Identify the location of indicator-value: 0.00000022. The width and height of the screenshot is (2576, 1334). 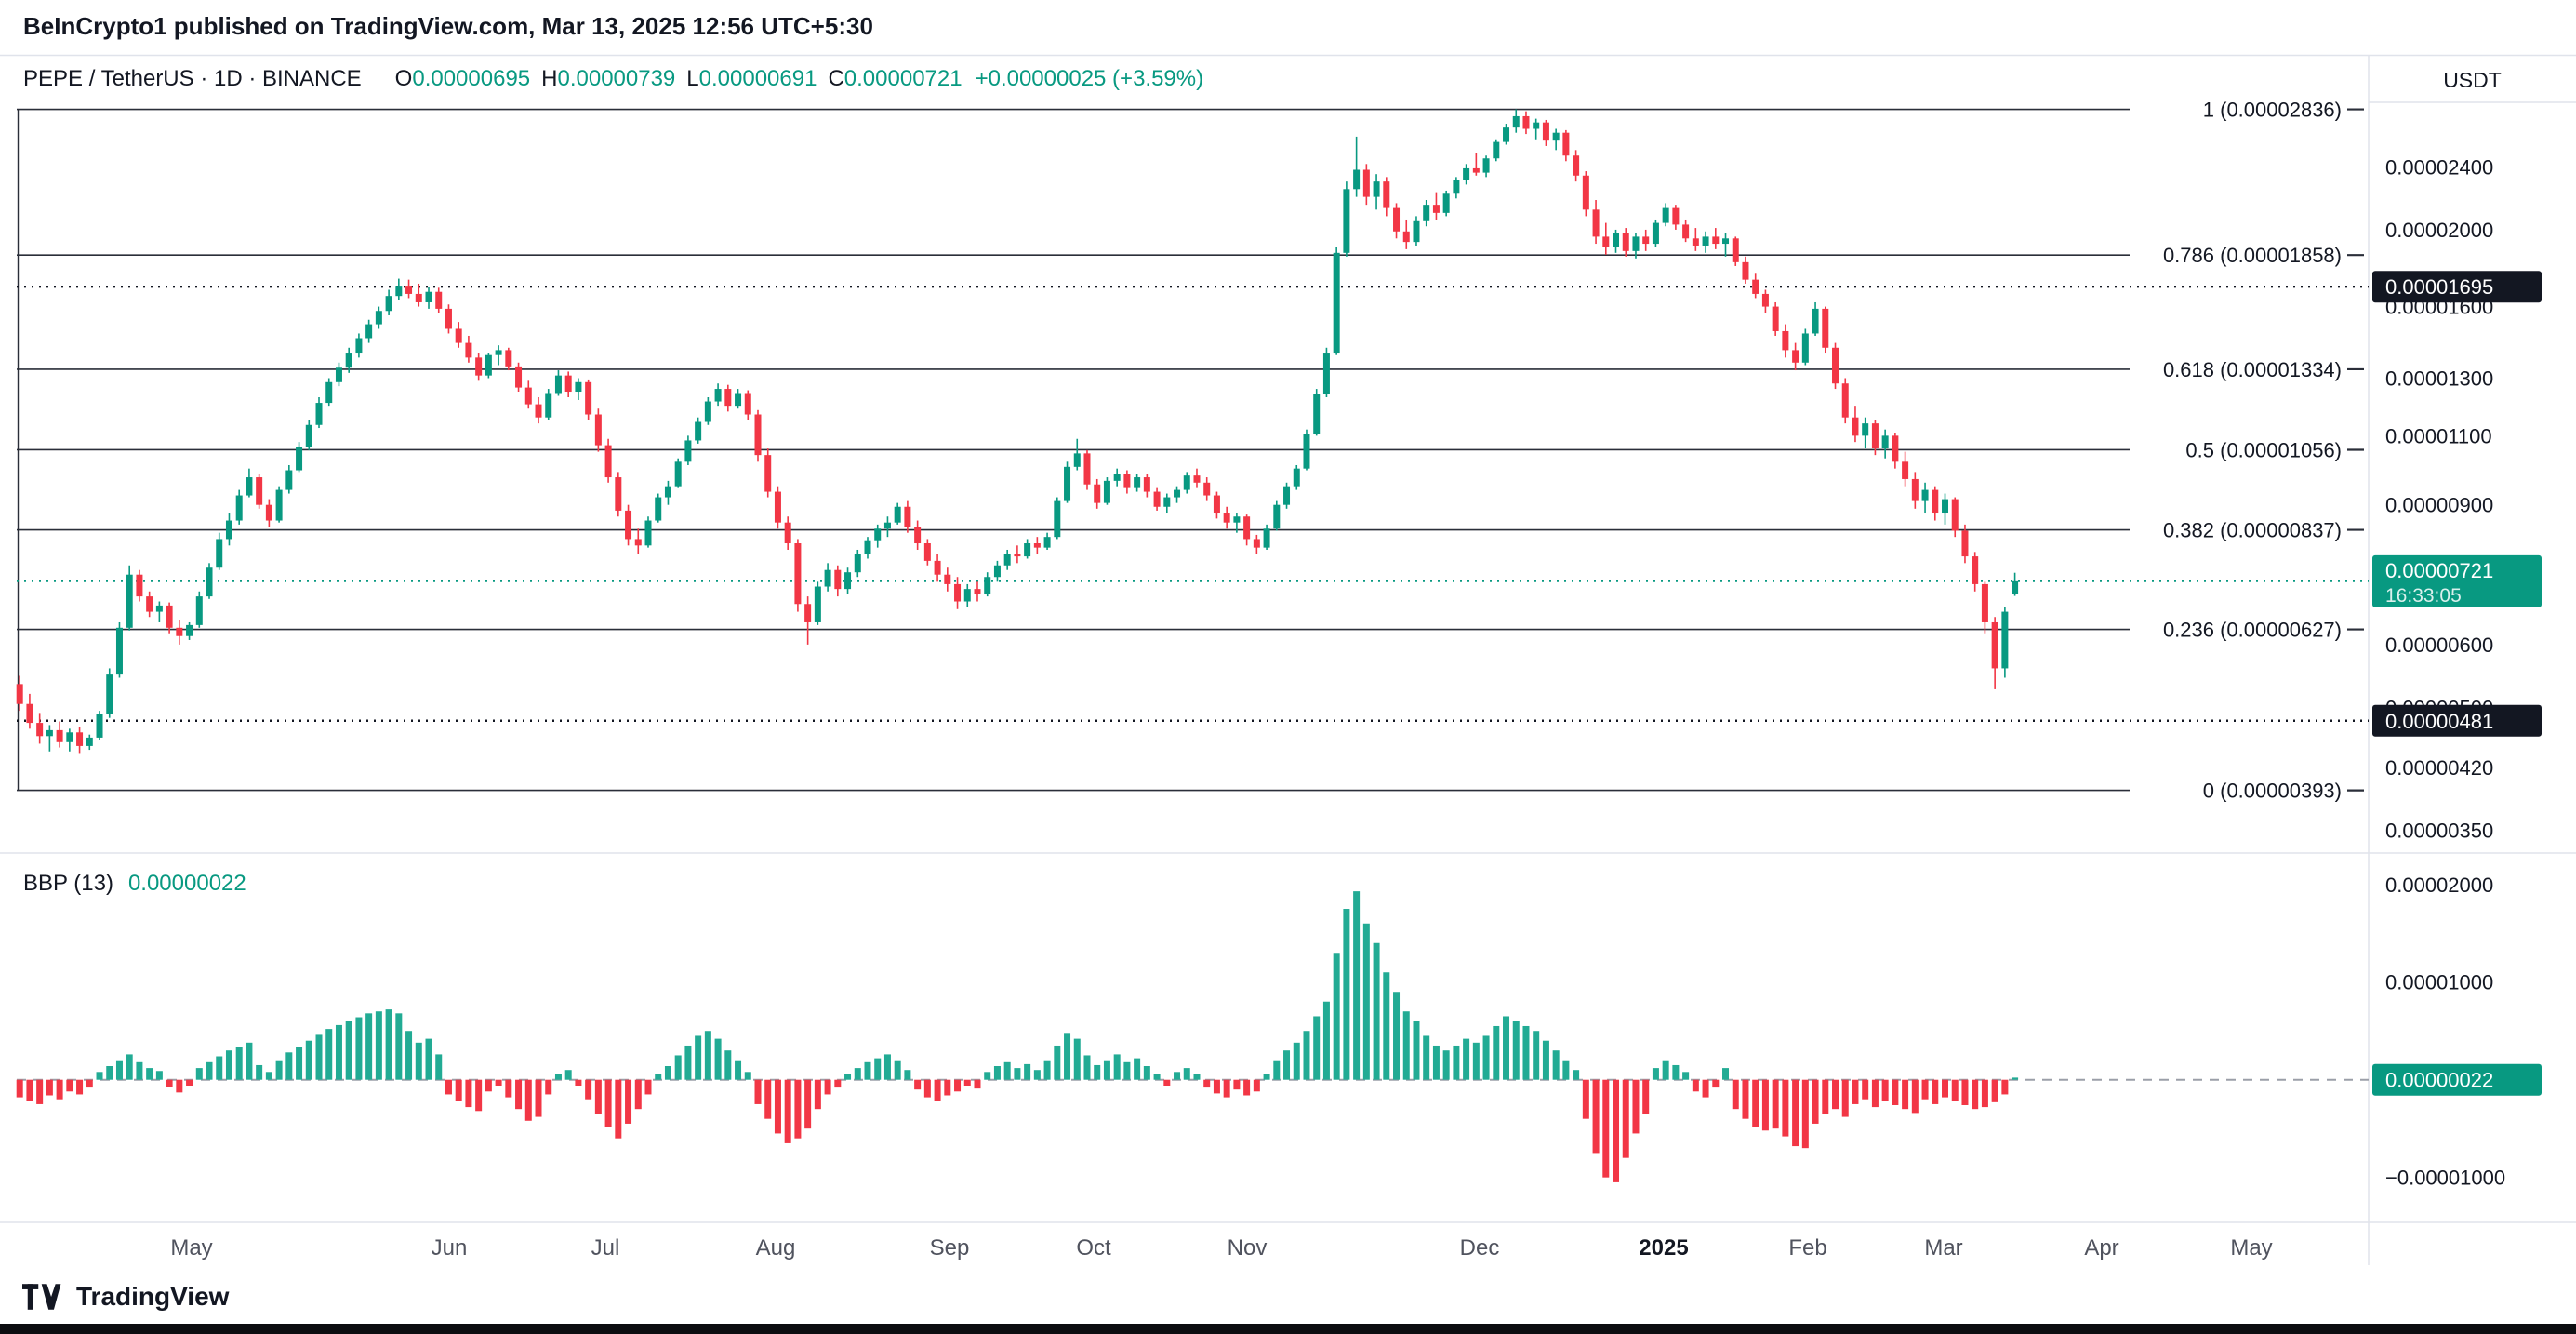
(186, 884).